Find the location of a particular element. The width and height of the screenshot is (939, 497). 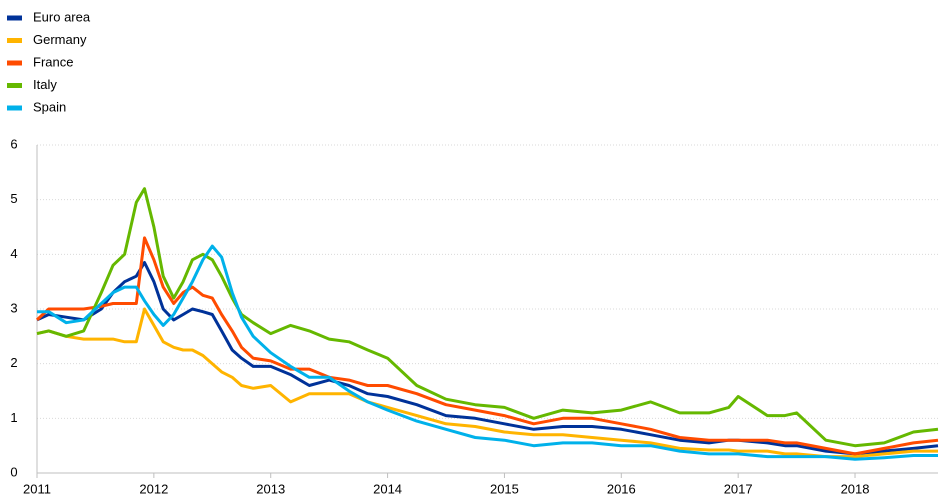

x-tick-label: 2018 is located at coordinates (855, 488).